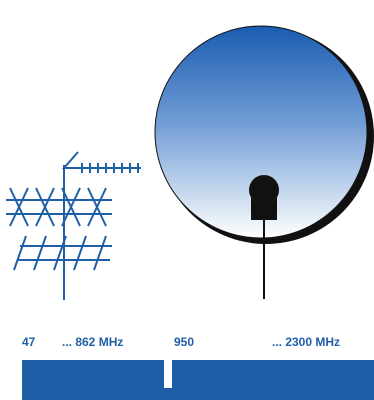  I want to click on band-start: 950, so click(184, 342).